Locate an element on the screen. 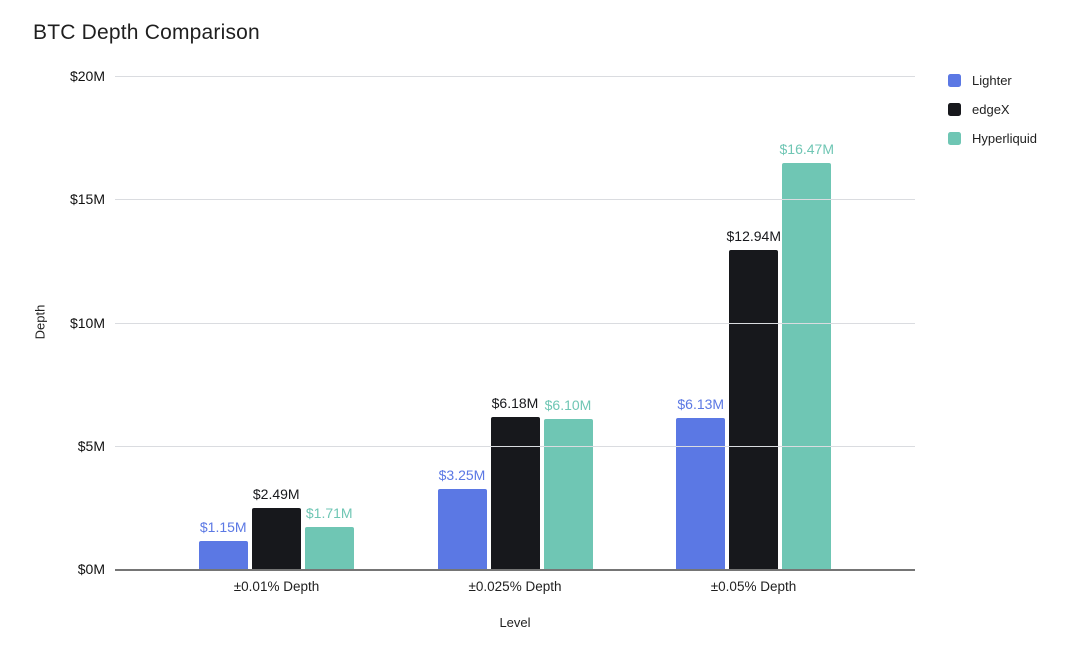  category-label: ±0.025% Depth is located at coordinates (515, 586).